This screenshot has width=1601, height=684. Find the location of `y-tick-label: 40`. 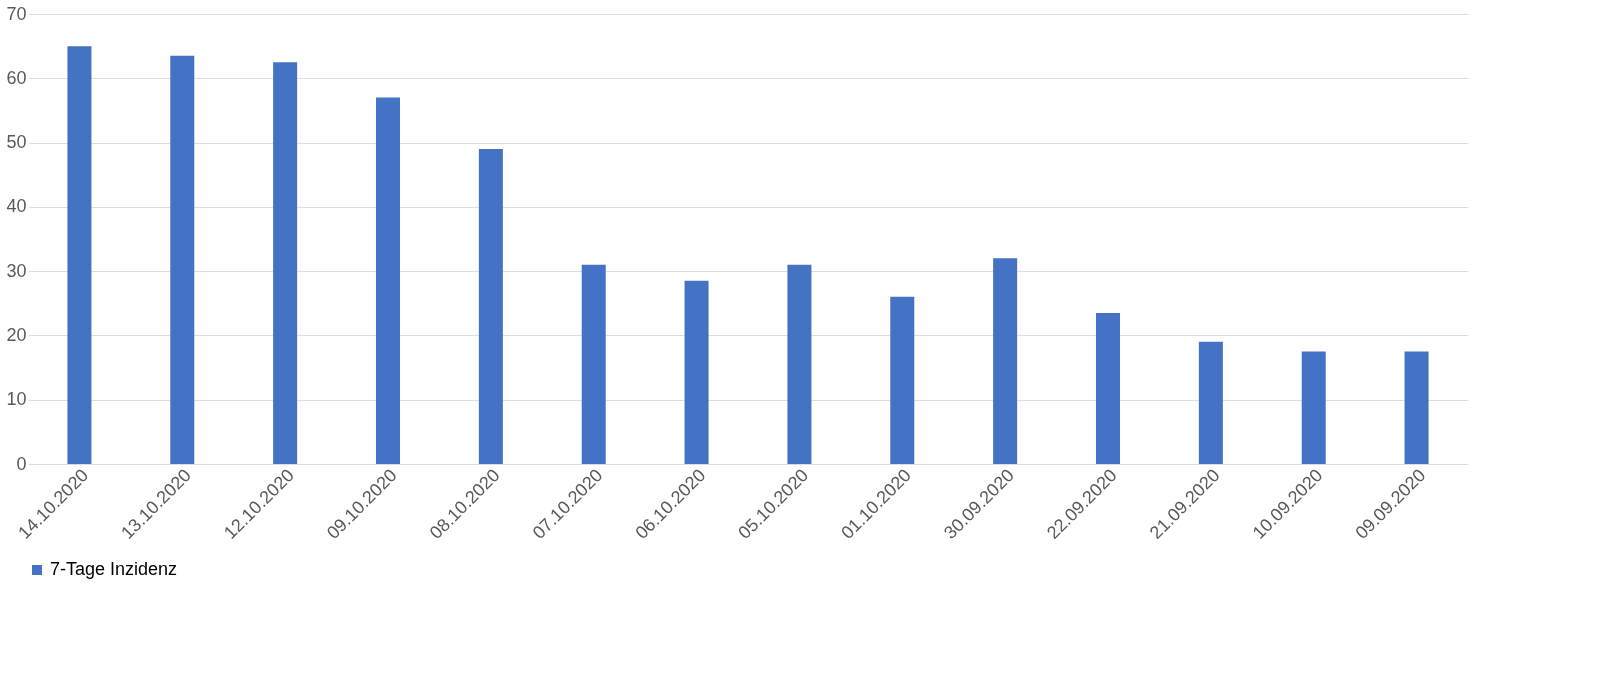

y-tick-label: 40 is located at coordinates (16, 206).